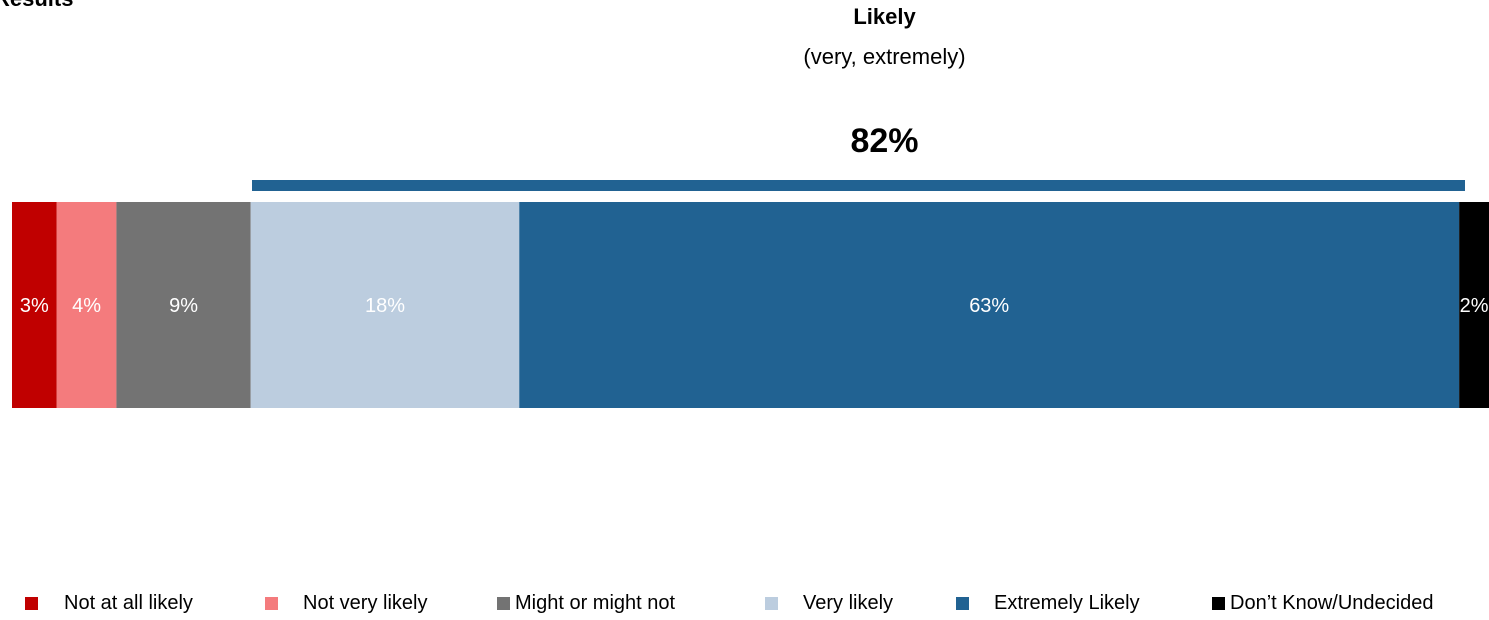 The width and height of the screenshot is (1489, 620). I want to click on data-label-don-t-know-undecided: 2%, so click(1474, 306).